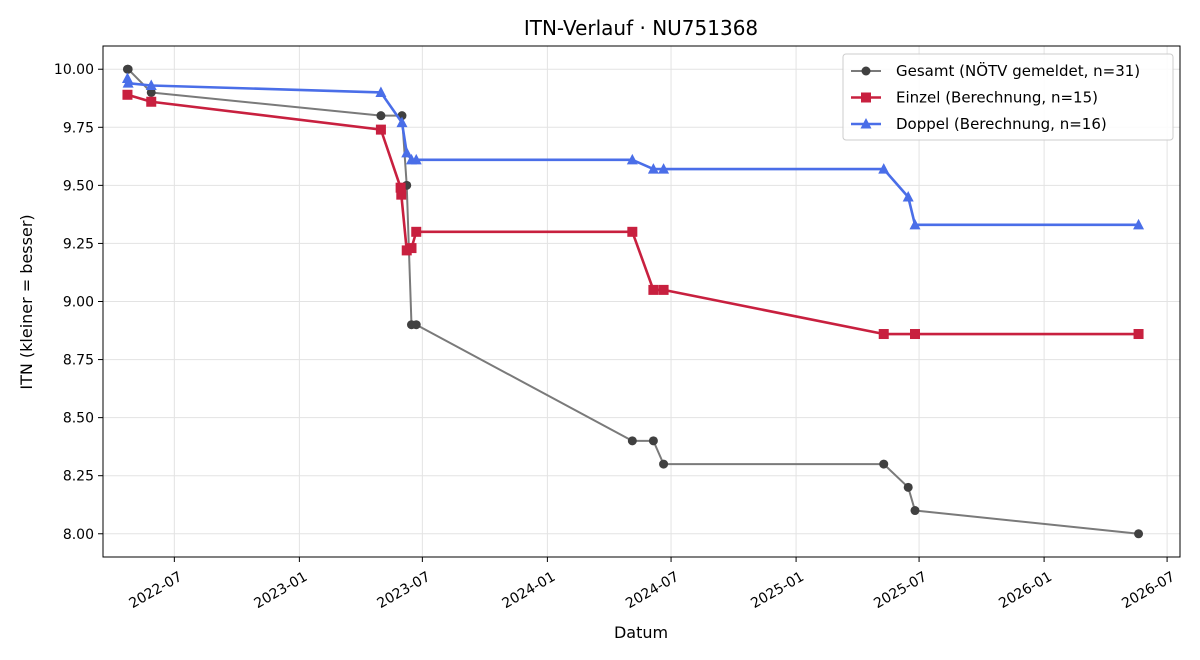 This screenshot has width=1200, height=660. Describe the element at coordinates (78, 303) in the screenshot. I see `y-tick-label: 9.00` at that location.